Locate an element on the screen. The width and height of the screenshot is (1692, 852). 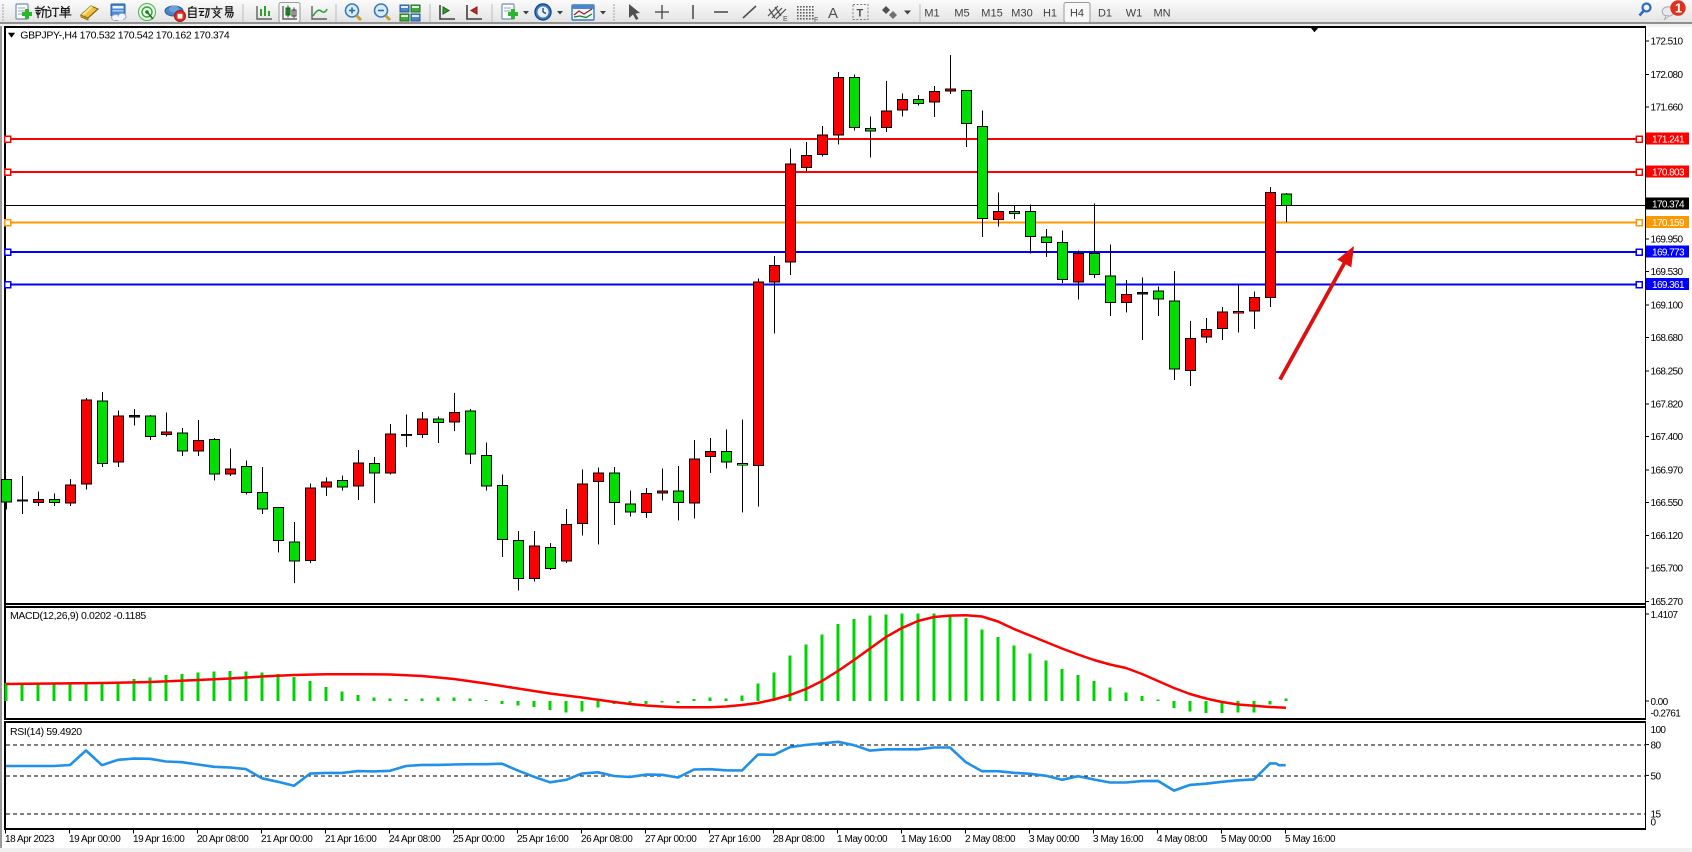
svg-text: 1 is located at coordinates (1678, 8).